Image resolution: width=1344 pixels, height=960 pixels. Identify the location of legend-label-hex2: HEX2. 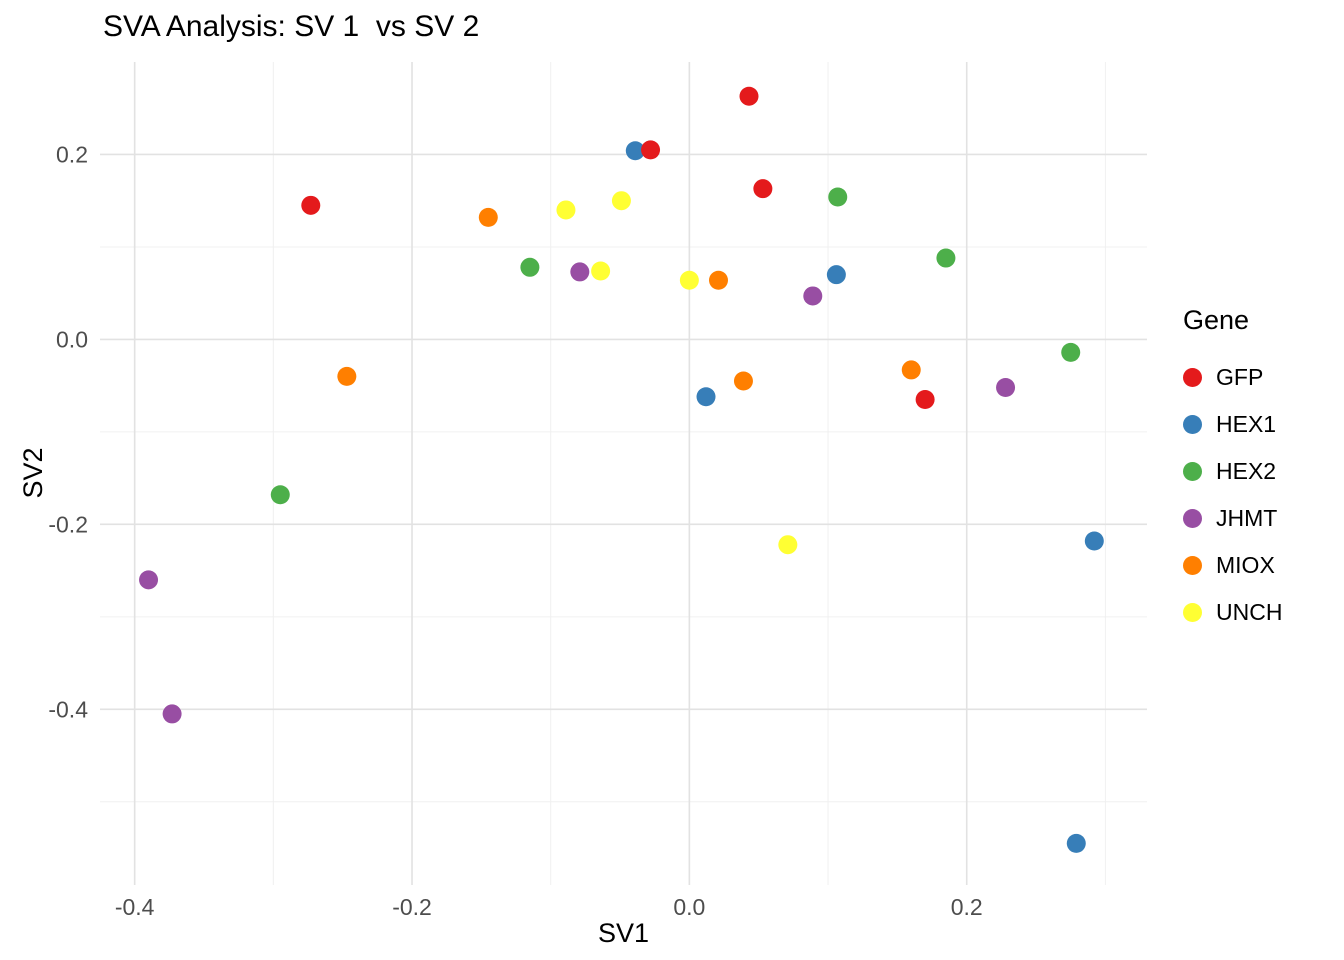
(1246, 471).